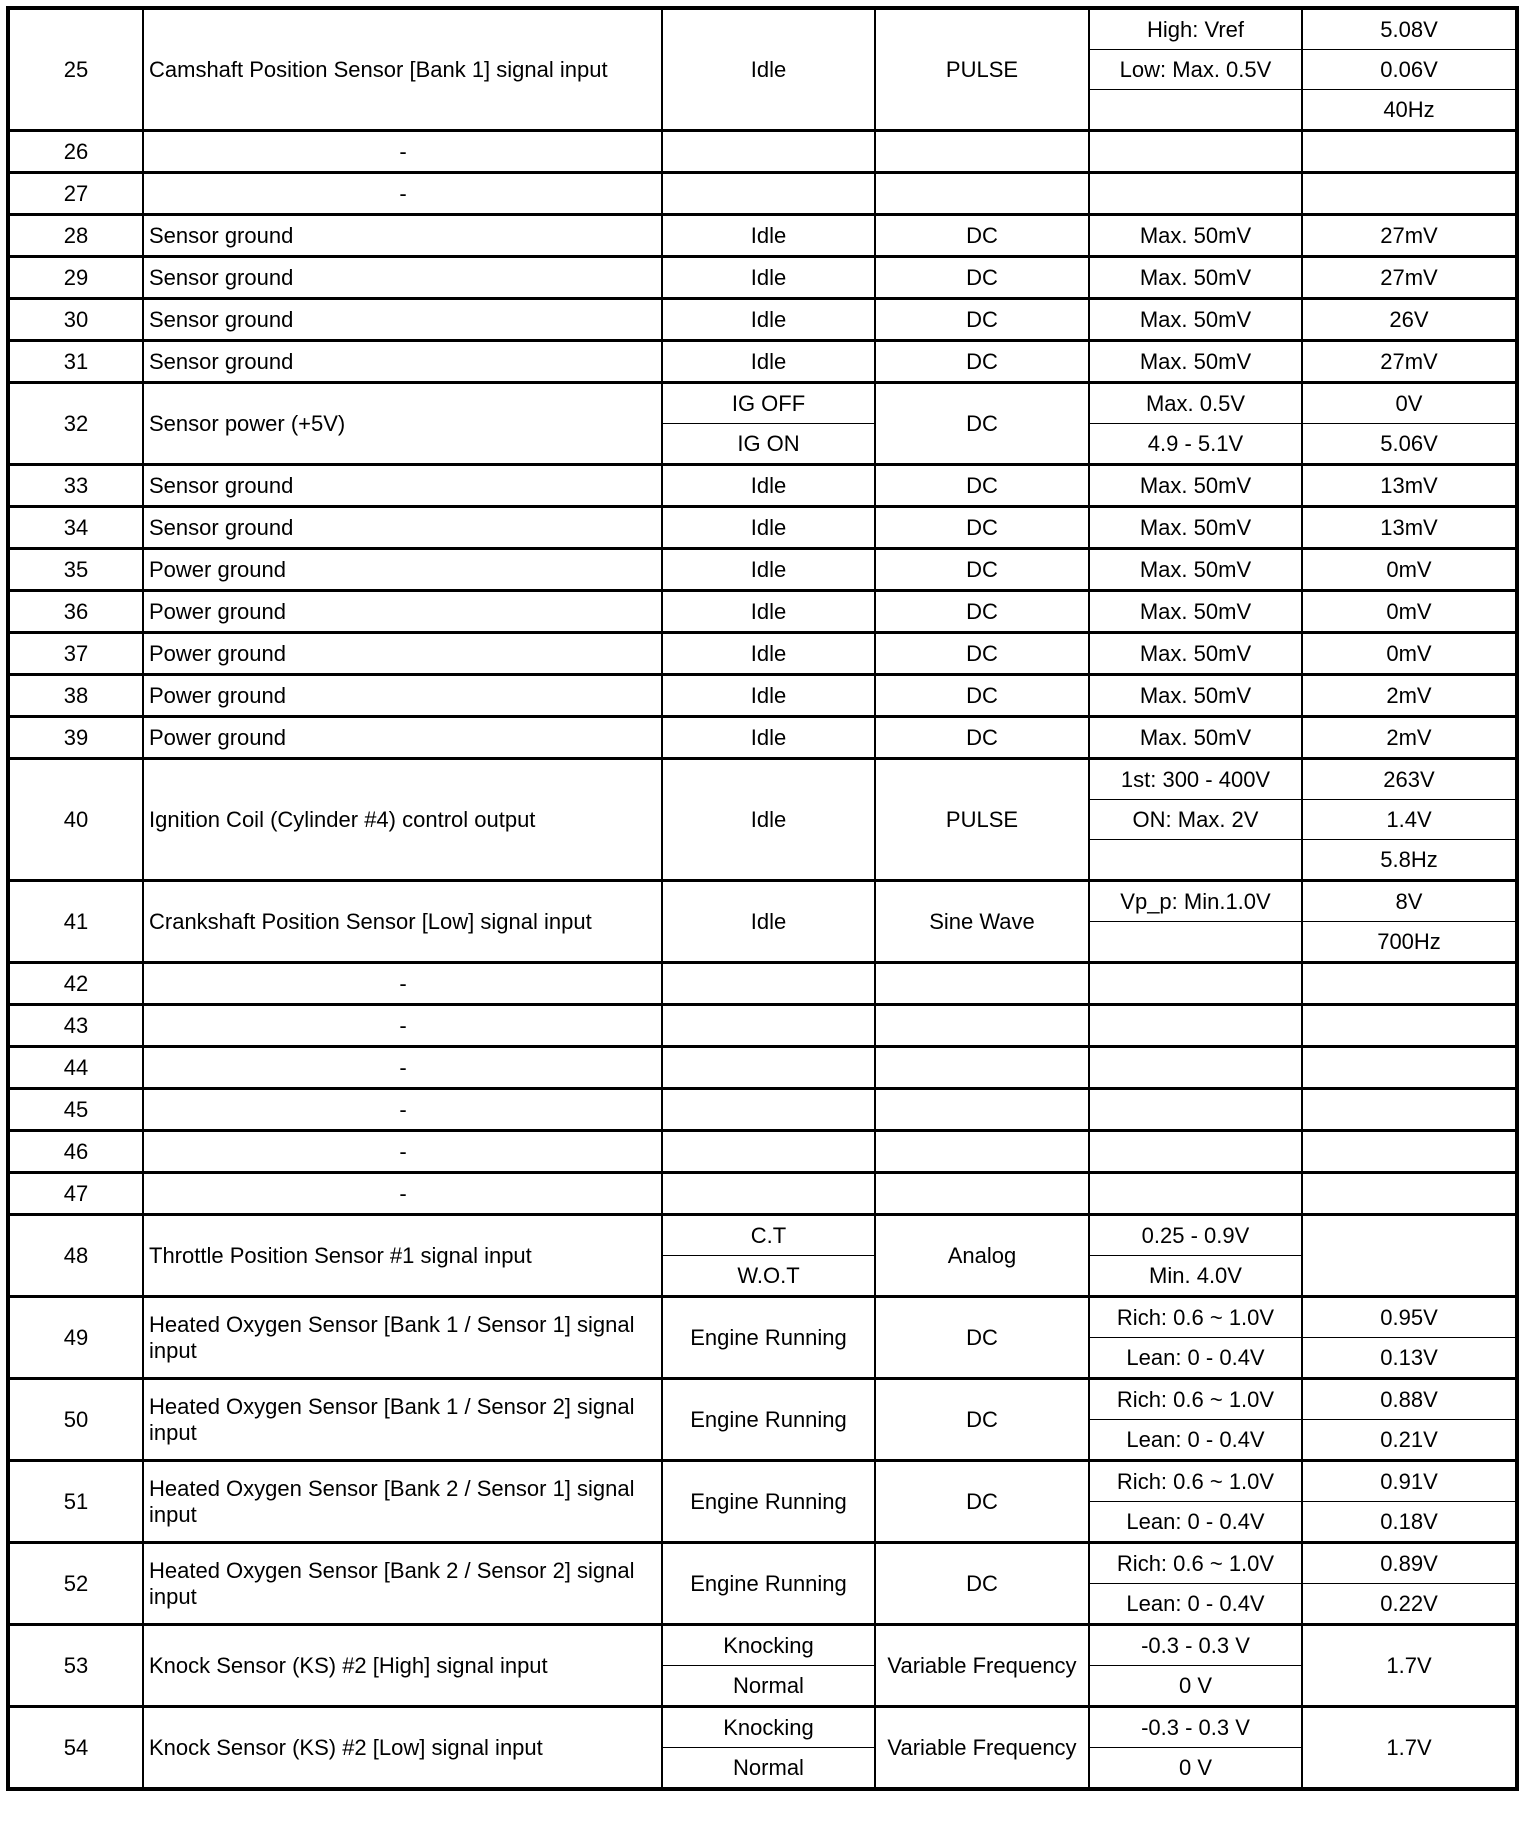  I want to click on pin-number: 39, so click(75, 737).